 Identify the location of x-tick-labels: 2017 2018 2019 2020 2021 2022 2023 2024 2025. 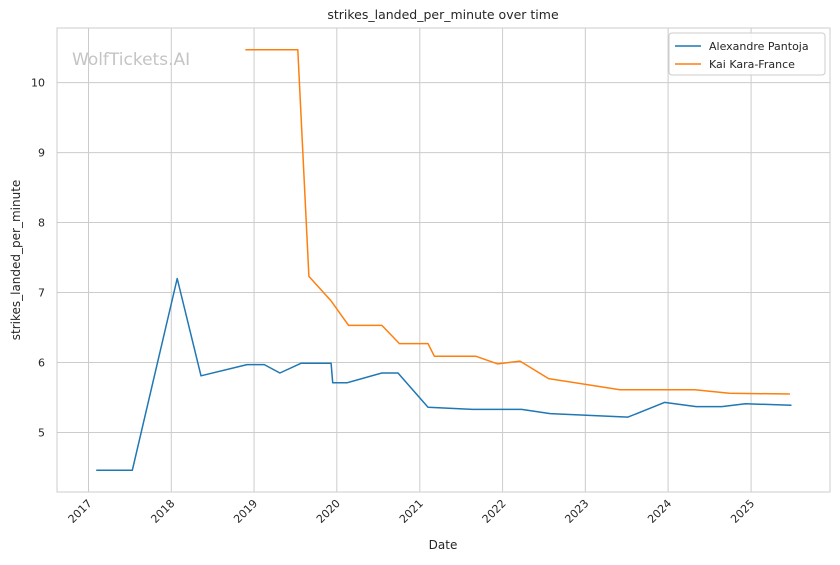
(412, 511).